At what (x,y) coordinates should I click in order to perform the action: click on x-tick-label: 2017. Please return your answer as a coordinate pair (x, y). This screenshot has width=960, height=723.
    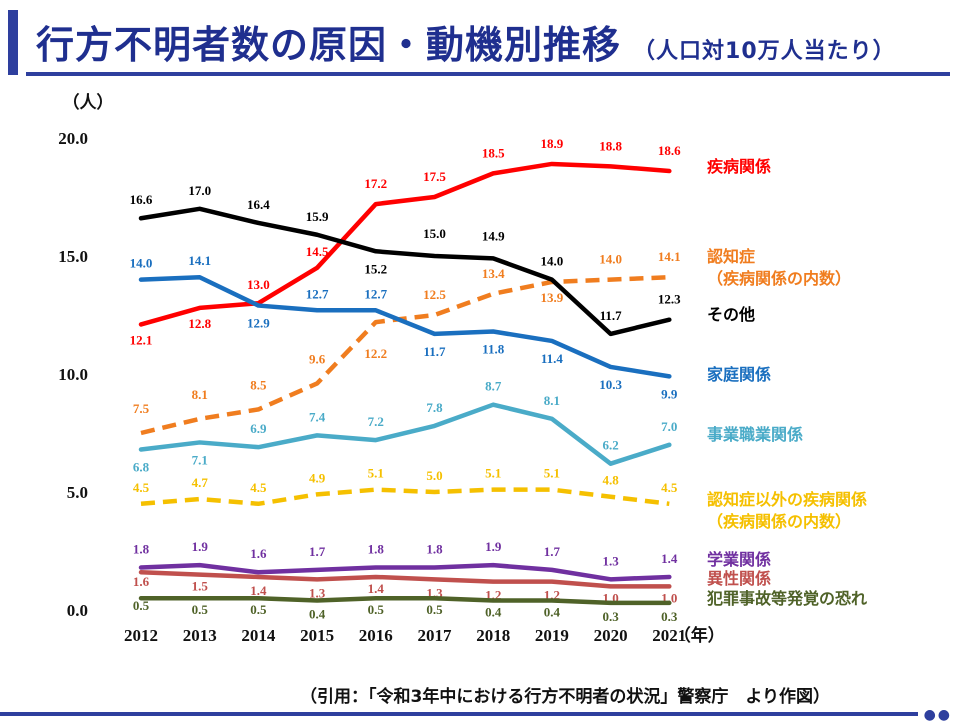
    Looking at the image, I should click on (435, 635).